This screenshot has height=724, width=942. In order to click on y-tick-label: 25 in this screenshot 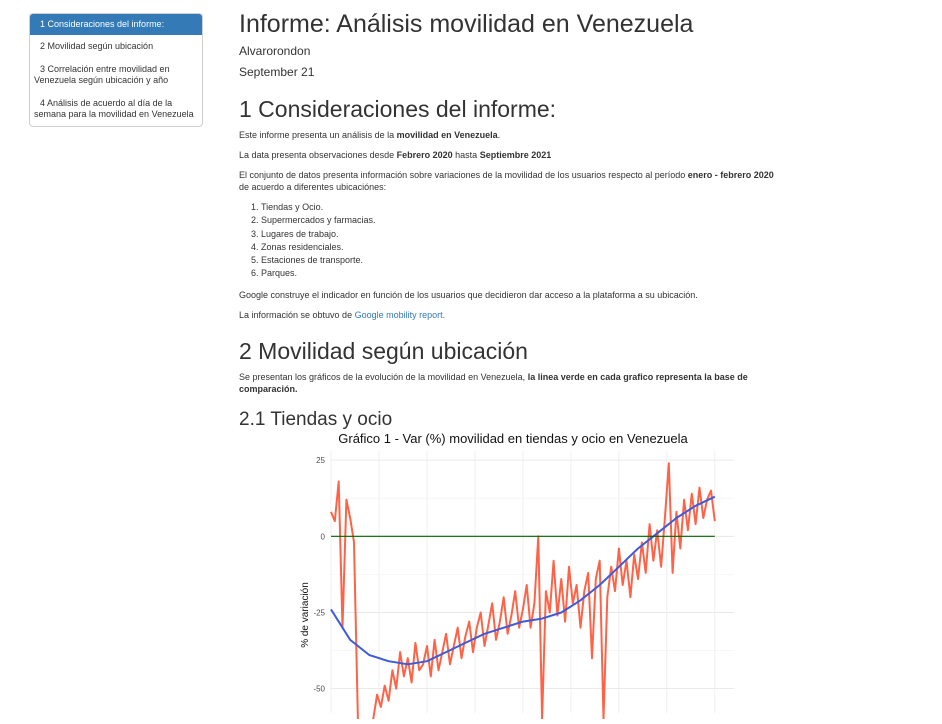, I will do `click(320, 460)`.